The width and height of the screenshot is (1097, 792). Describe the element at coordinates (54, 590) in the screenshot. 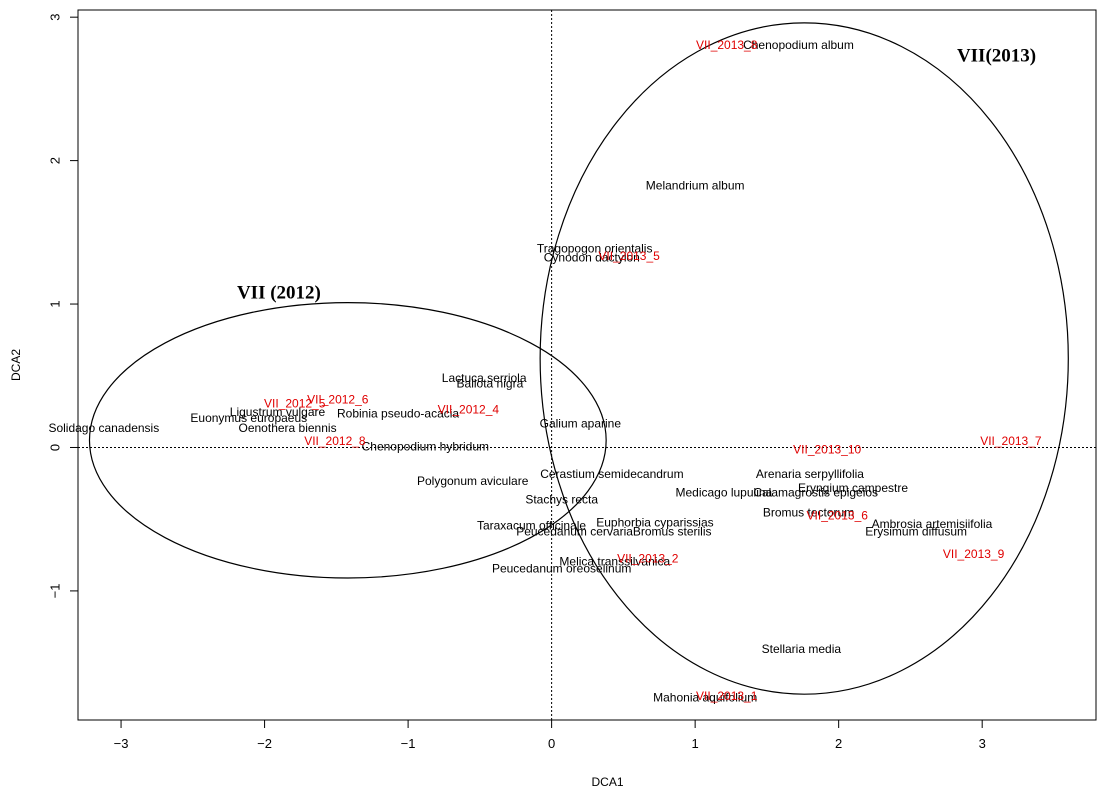

I see `y-tick-label: −1` at that location.